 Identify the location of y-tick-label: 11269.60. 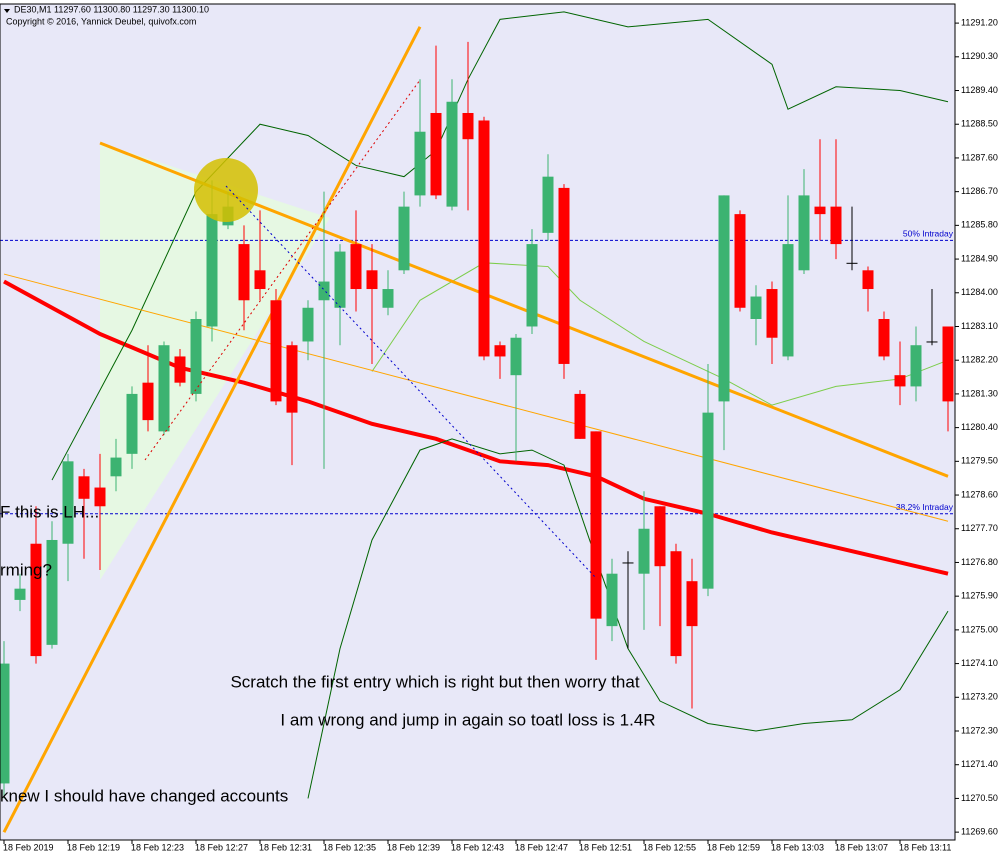
(979, 832).